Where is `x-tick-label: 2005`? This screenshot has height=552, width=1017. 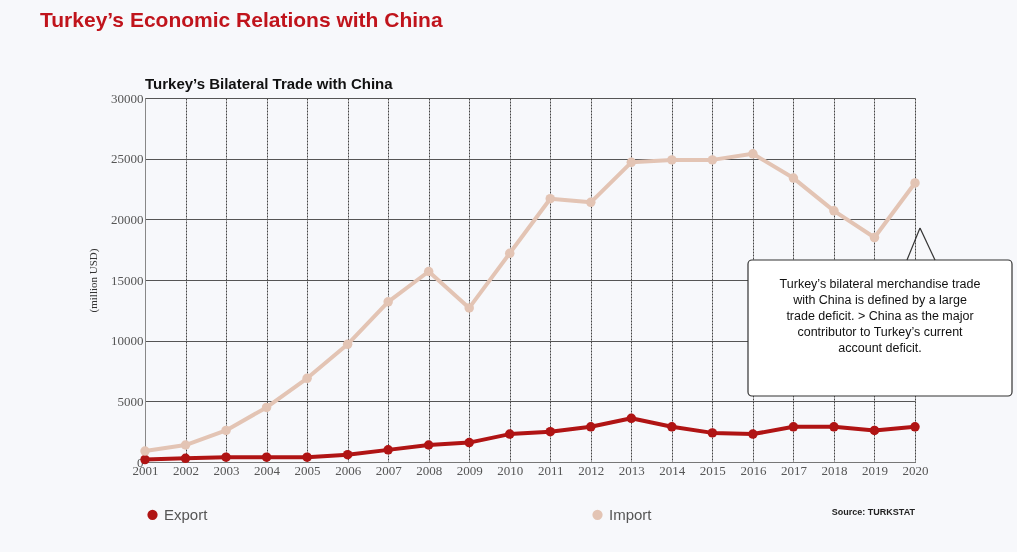 x-tick-label: 2005 is located at coordinates (307, 470).